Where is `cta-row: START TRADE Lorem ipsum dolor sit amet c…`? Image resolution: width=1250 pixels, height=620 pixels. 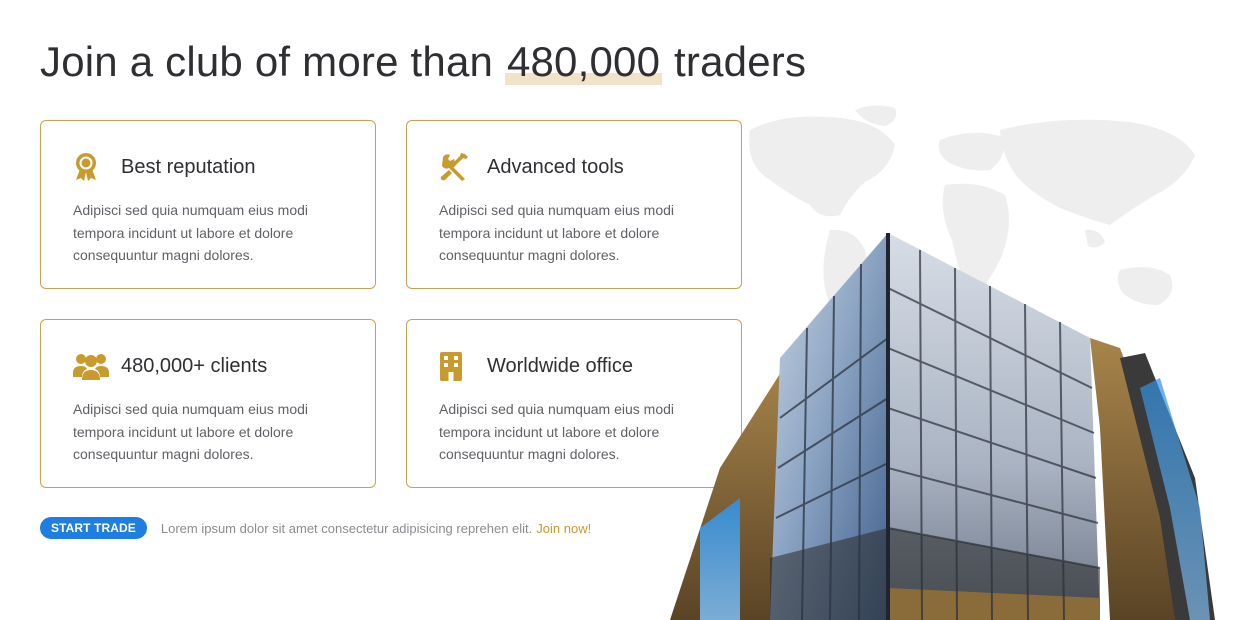
cta-row: START TRADE Lorem ipsum dolor sit amet c… is located at coordinates (315, 528).